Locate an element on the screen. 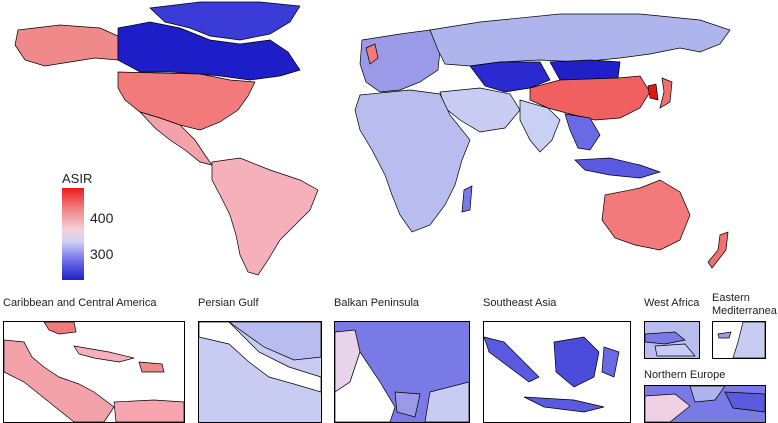 The height and width of the screenshot is (423, 778). inset-map-balkan is located at coordinates (402, 372).